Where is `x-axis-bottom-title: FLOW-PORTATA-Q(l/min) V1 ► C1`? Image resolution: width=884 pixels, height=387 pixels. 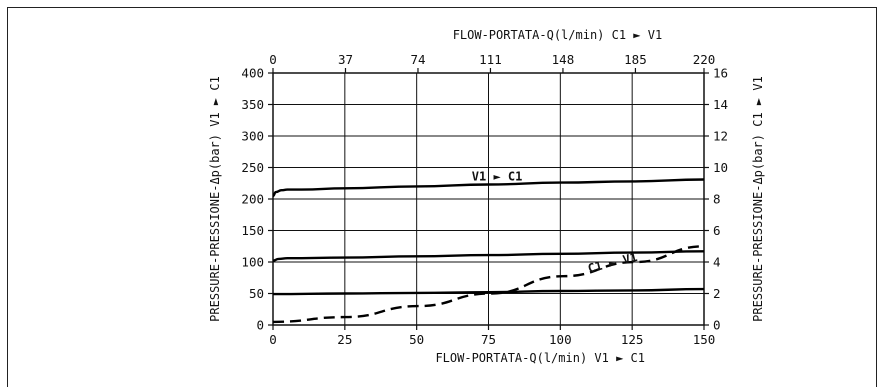 x-axis-bottom-title: FLOW-PORTATA-Q(l/min) V1 ► C1 is located at coordinates (540, 358).